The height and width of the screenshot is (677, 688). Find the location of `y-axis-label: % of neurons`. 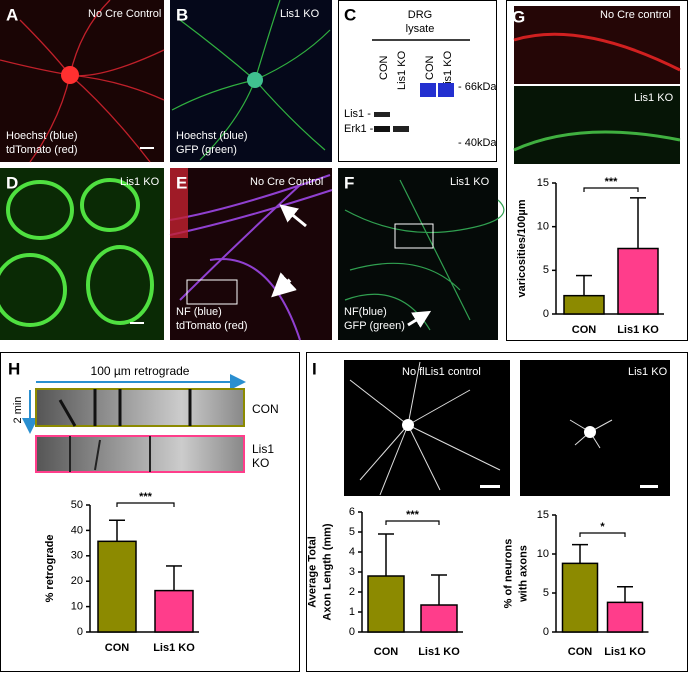

y-axis-label: % of neurons is located at coordinates (508, 574).